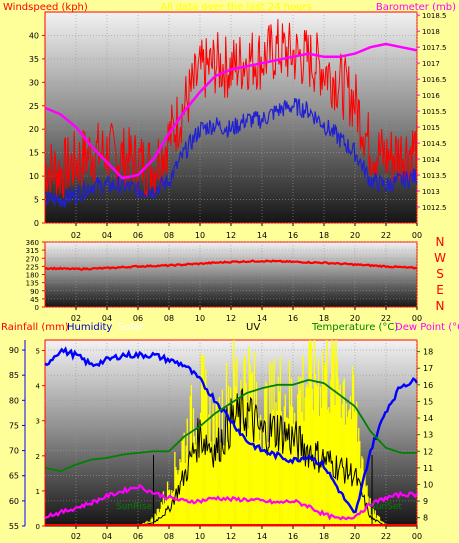 The height and width of the screenshot is (543, 459). Describe the element at coordinates (14, 526) in the screenshot. I see `humidity-tick-label: 55` at that location.